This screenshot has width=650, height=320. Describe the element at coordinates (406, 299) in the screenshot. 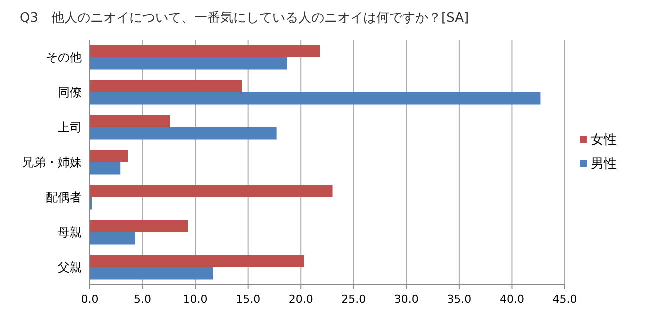

I see `x-tick-label: 30.0` at that location.